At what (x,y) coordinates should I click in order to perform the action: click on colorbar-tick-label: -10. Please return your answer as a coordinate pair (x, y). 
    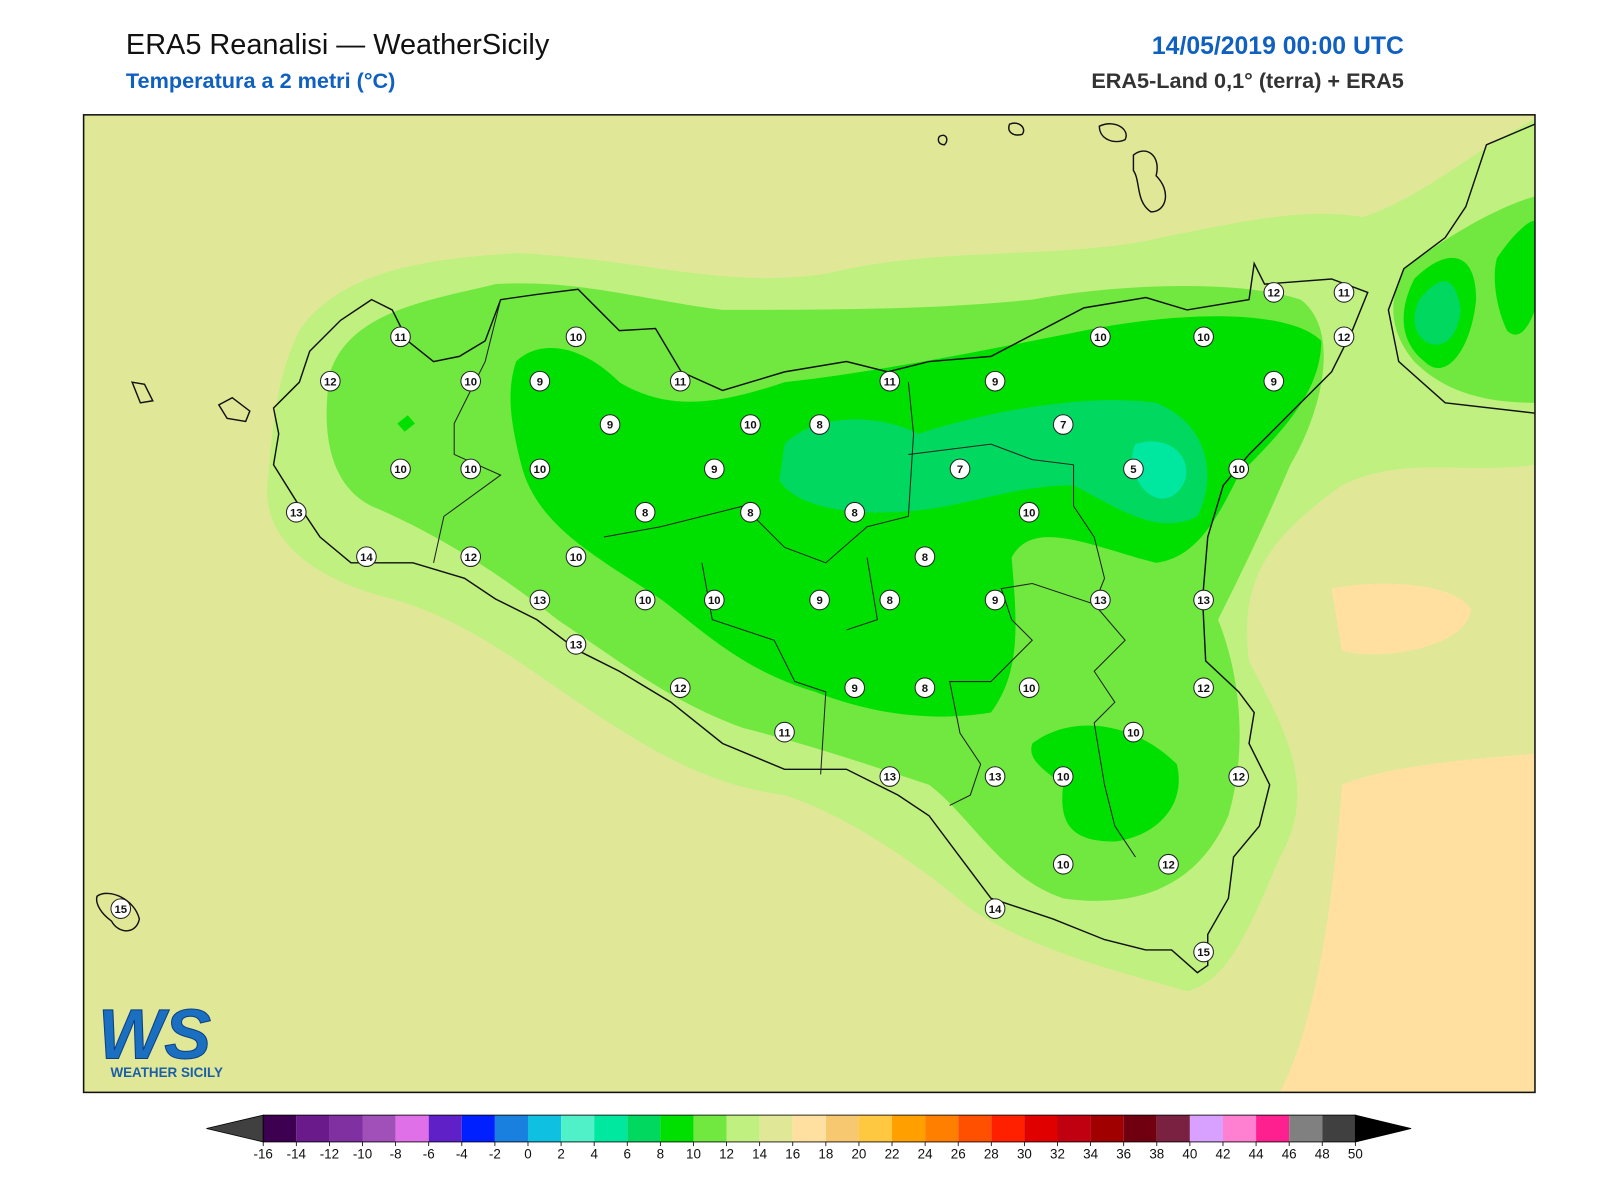
    Looking at the image, I should click on (362, 1153).